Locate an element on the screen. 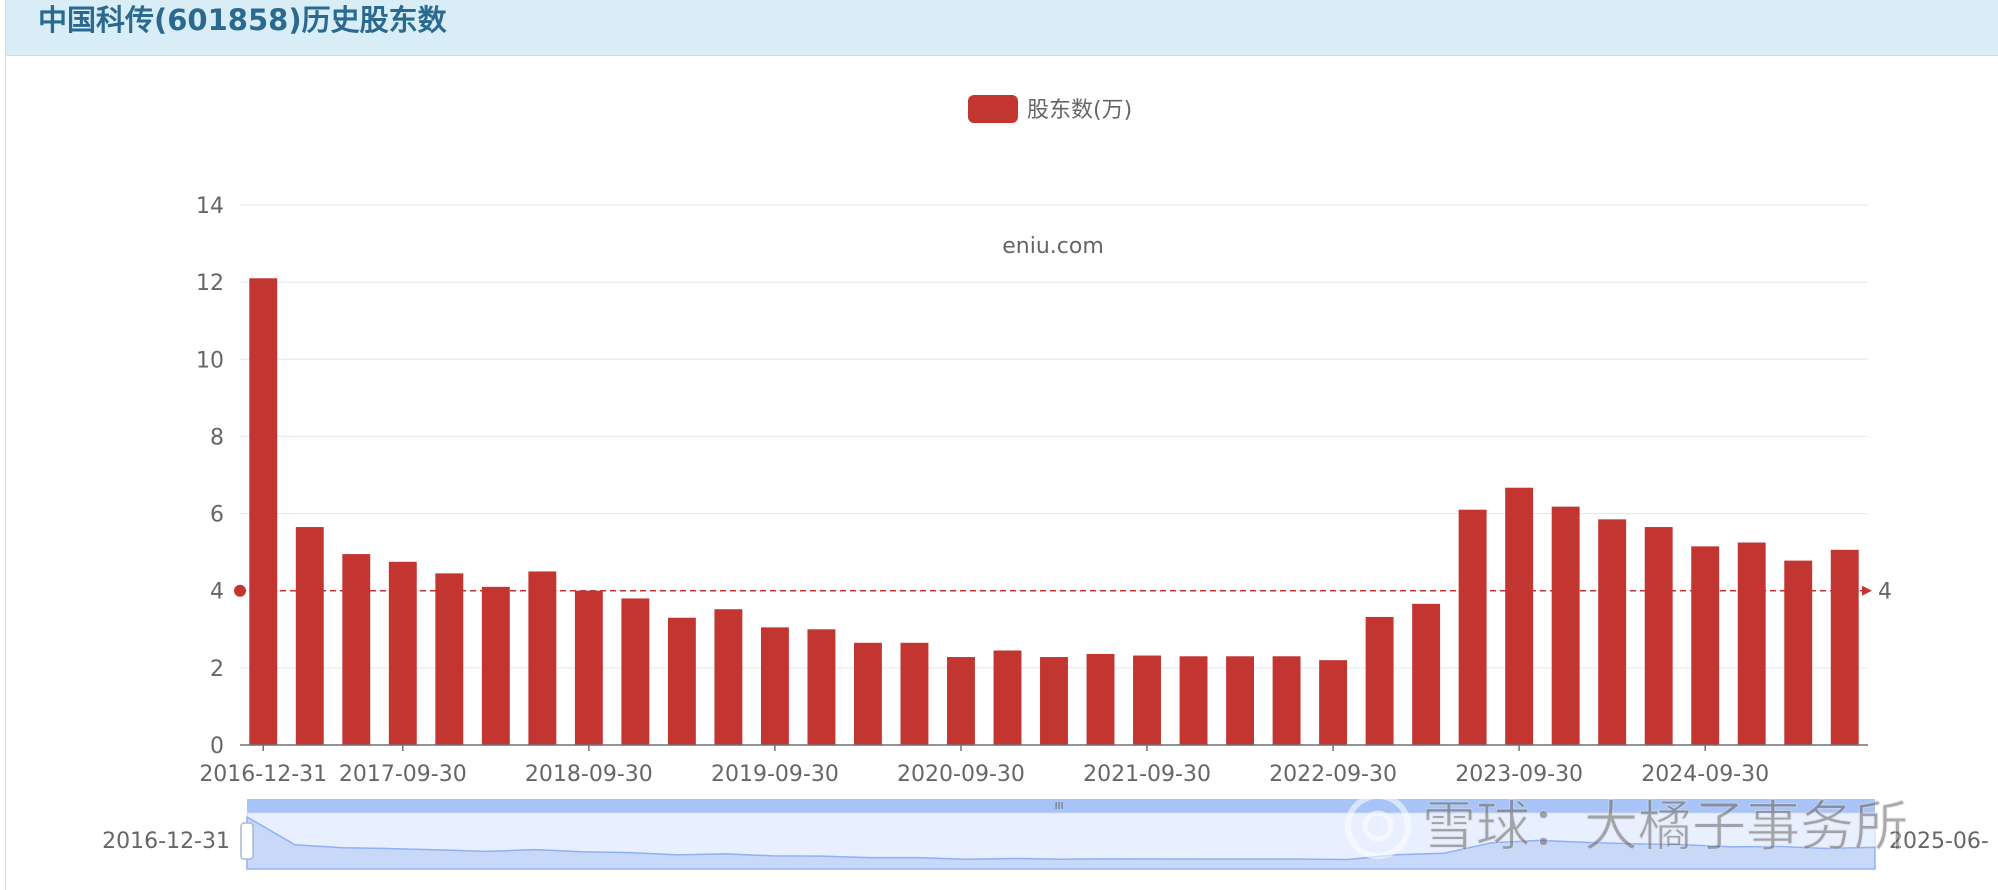 Image resolution: width=1998 pixels, height=890 pixels. legend: 股东数(万) is located at coordinates (1050, 109).